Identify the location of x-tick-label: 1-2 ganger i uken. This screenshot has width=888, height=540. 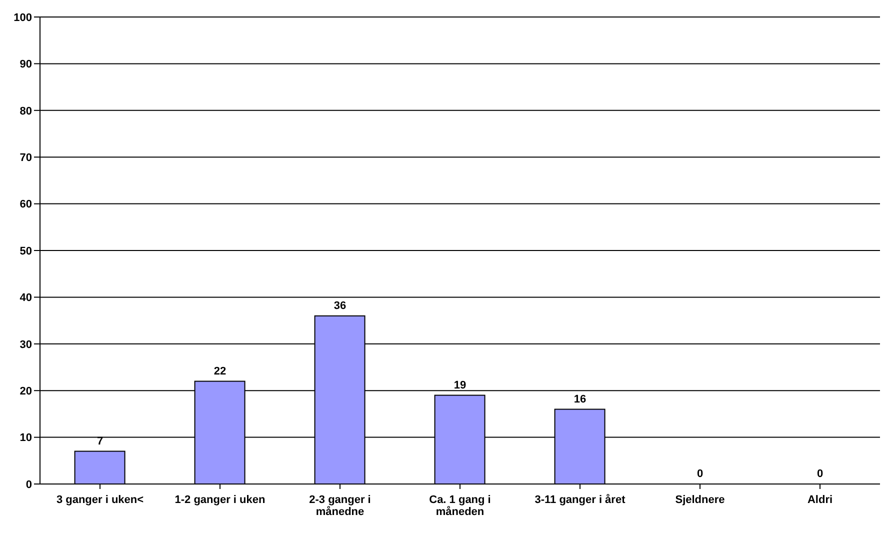
(220, 500).